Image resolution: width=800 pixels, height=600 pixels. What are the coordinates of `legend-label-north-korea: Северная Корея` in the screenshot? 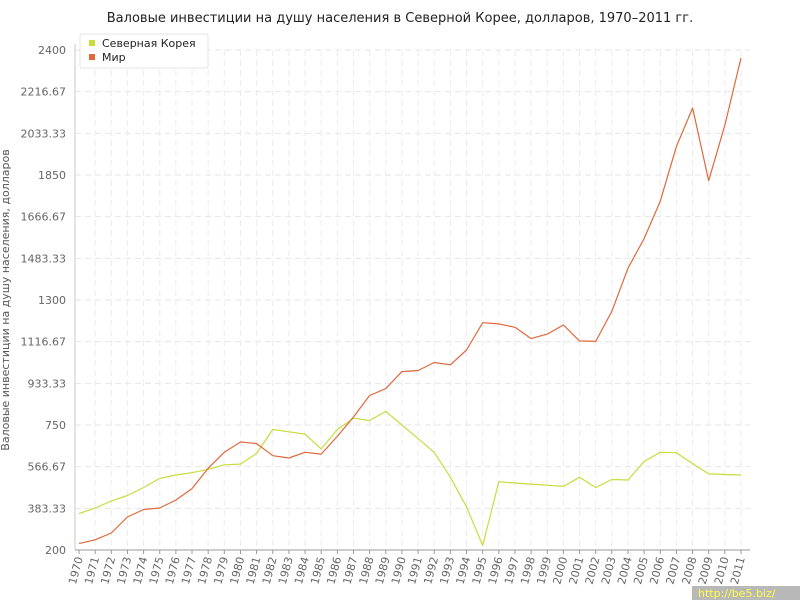 It's located at (149, 43).